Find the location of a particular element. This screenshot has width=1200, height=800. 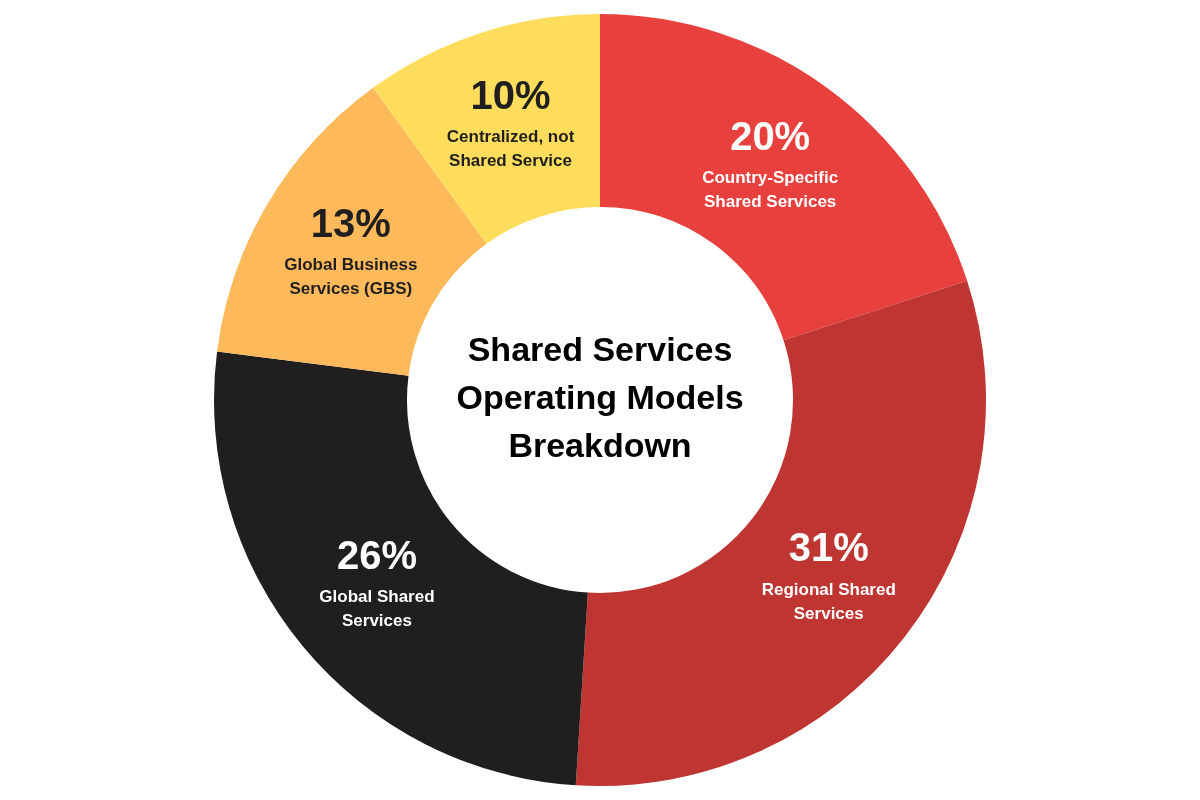

data-label: 10% is located at coordinates (510, 94).